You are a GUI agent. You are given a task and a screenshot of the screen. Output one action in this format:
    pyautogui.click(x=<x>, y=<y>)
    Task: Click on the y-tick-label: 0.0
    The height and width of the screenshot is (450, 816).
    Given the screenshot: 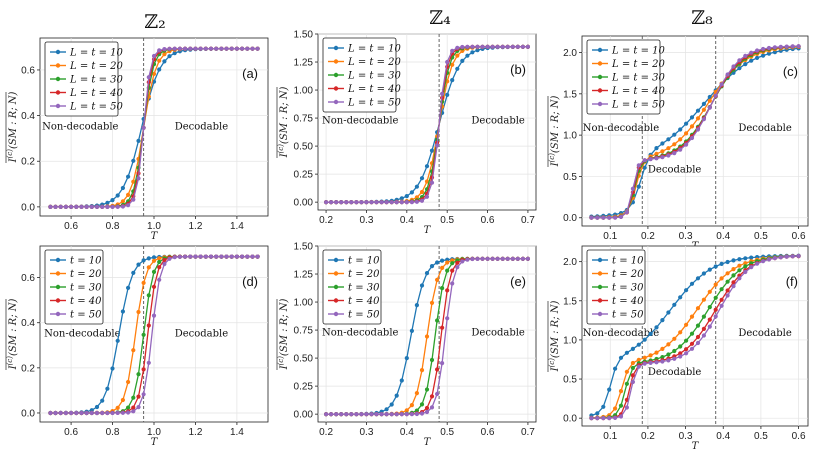 What is the action you would take?
    pyautogui.click(x=570, y=419)
    